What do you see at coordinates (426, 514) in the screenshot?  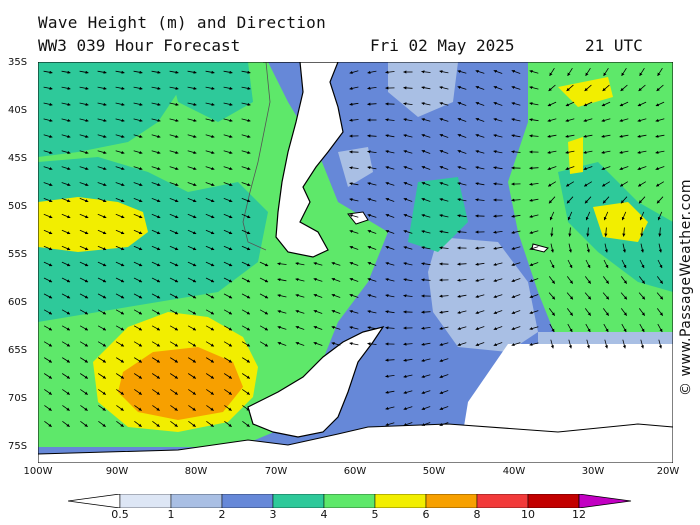 I see `legend-label: 6` at bounding box center [426, 514].